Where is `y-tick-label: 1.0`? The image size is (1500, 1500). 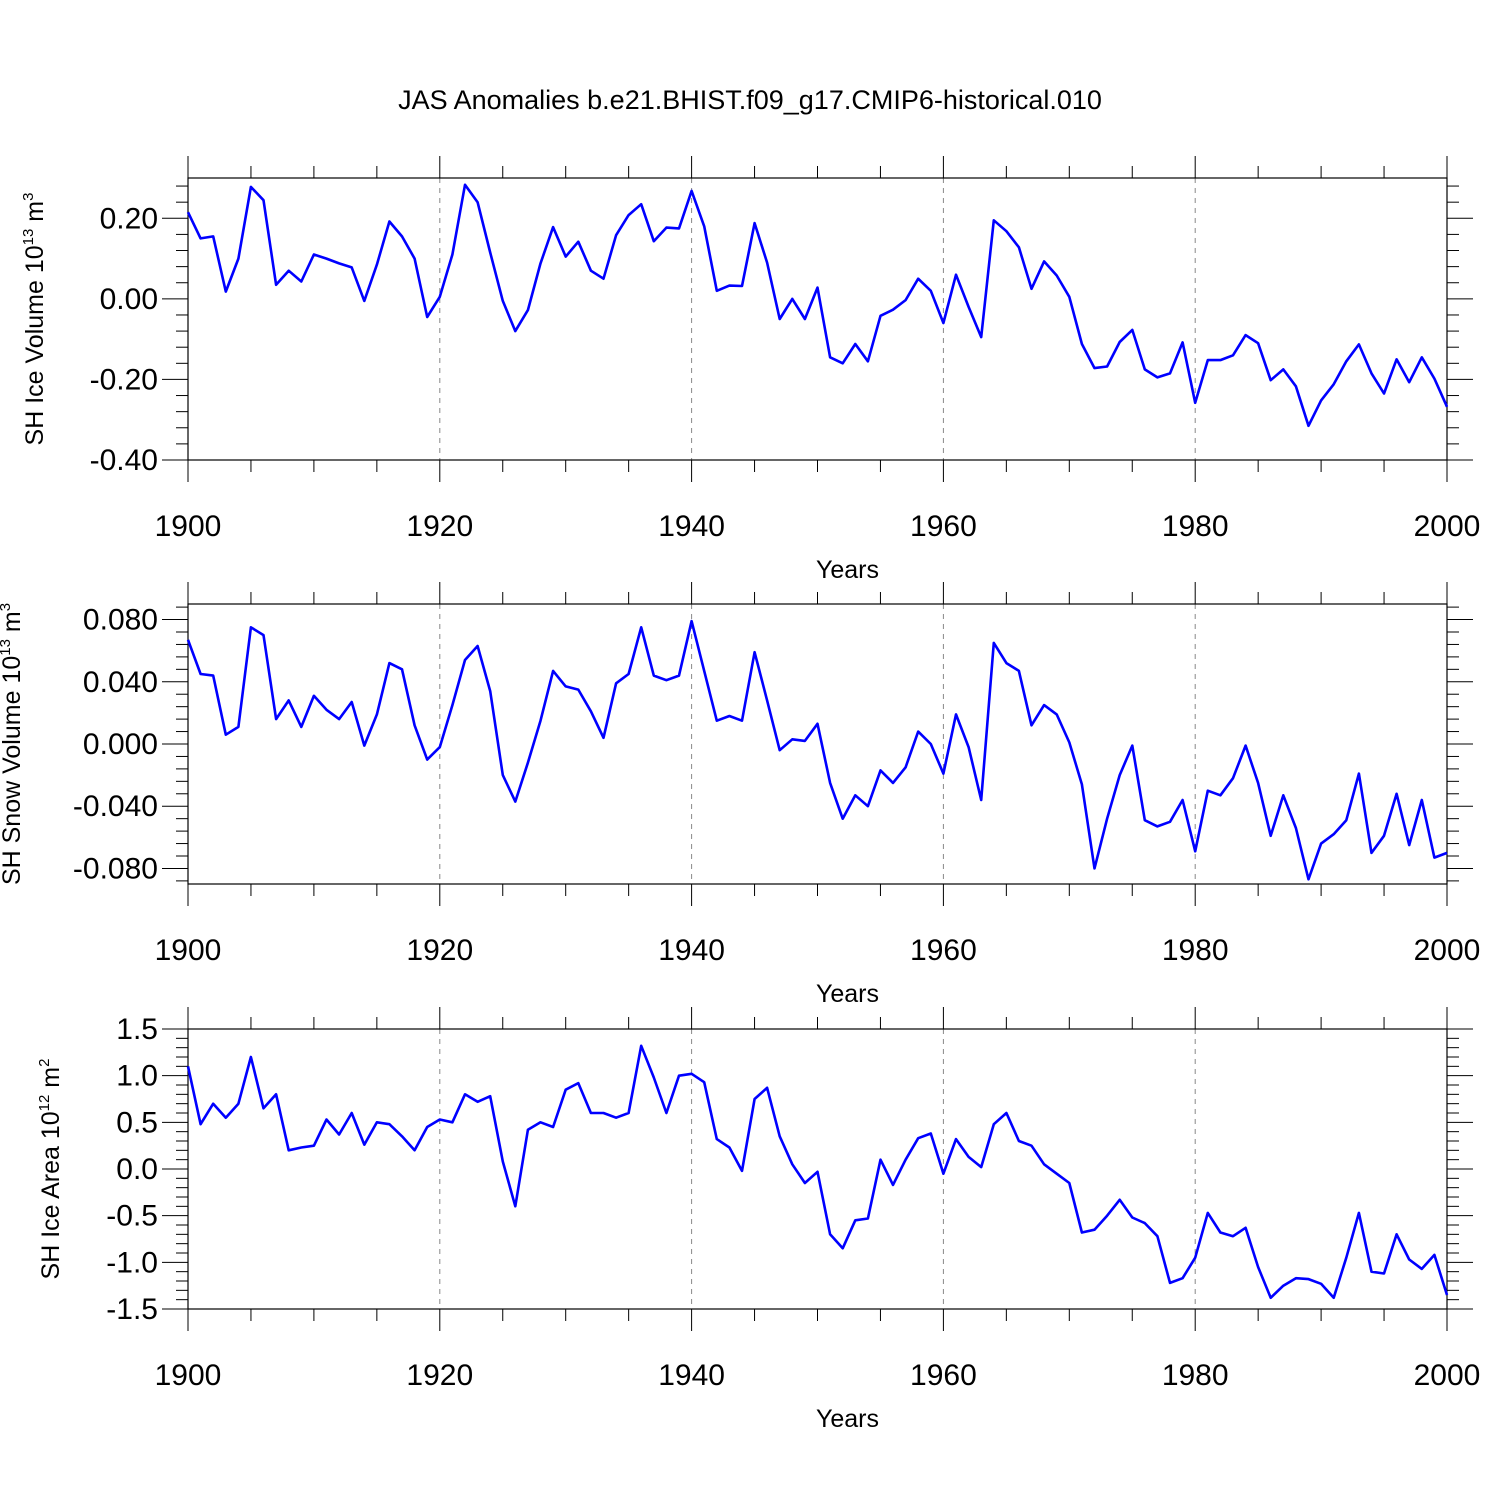 y-tick-label: 1.0 is located at coordinates (137, 1076).